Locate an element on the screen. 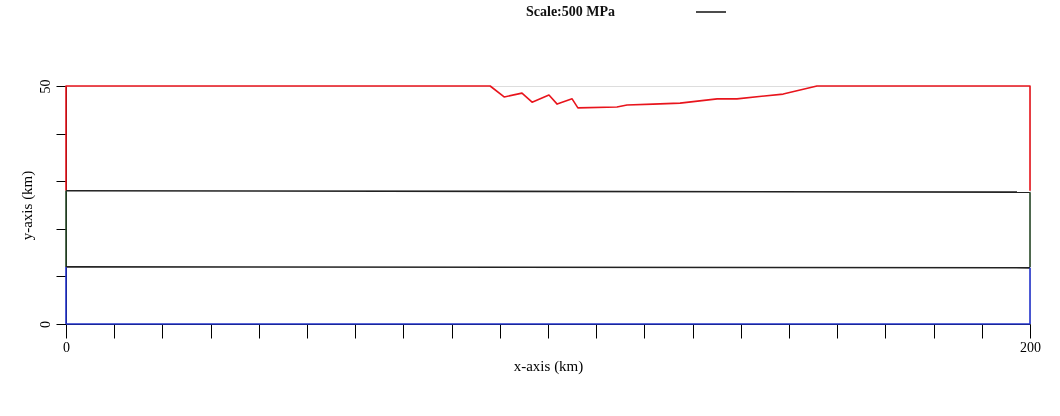 This screenshot has width=1060, height=416. y-axis-title: y-axis (km) is located at coordinates (27, 205).